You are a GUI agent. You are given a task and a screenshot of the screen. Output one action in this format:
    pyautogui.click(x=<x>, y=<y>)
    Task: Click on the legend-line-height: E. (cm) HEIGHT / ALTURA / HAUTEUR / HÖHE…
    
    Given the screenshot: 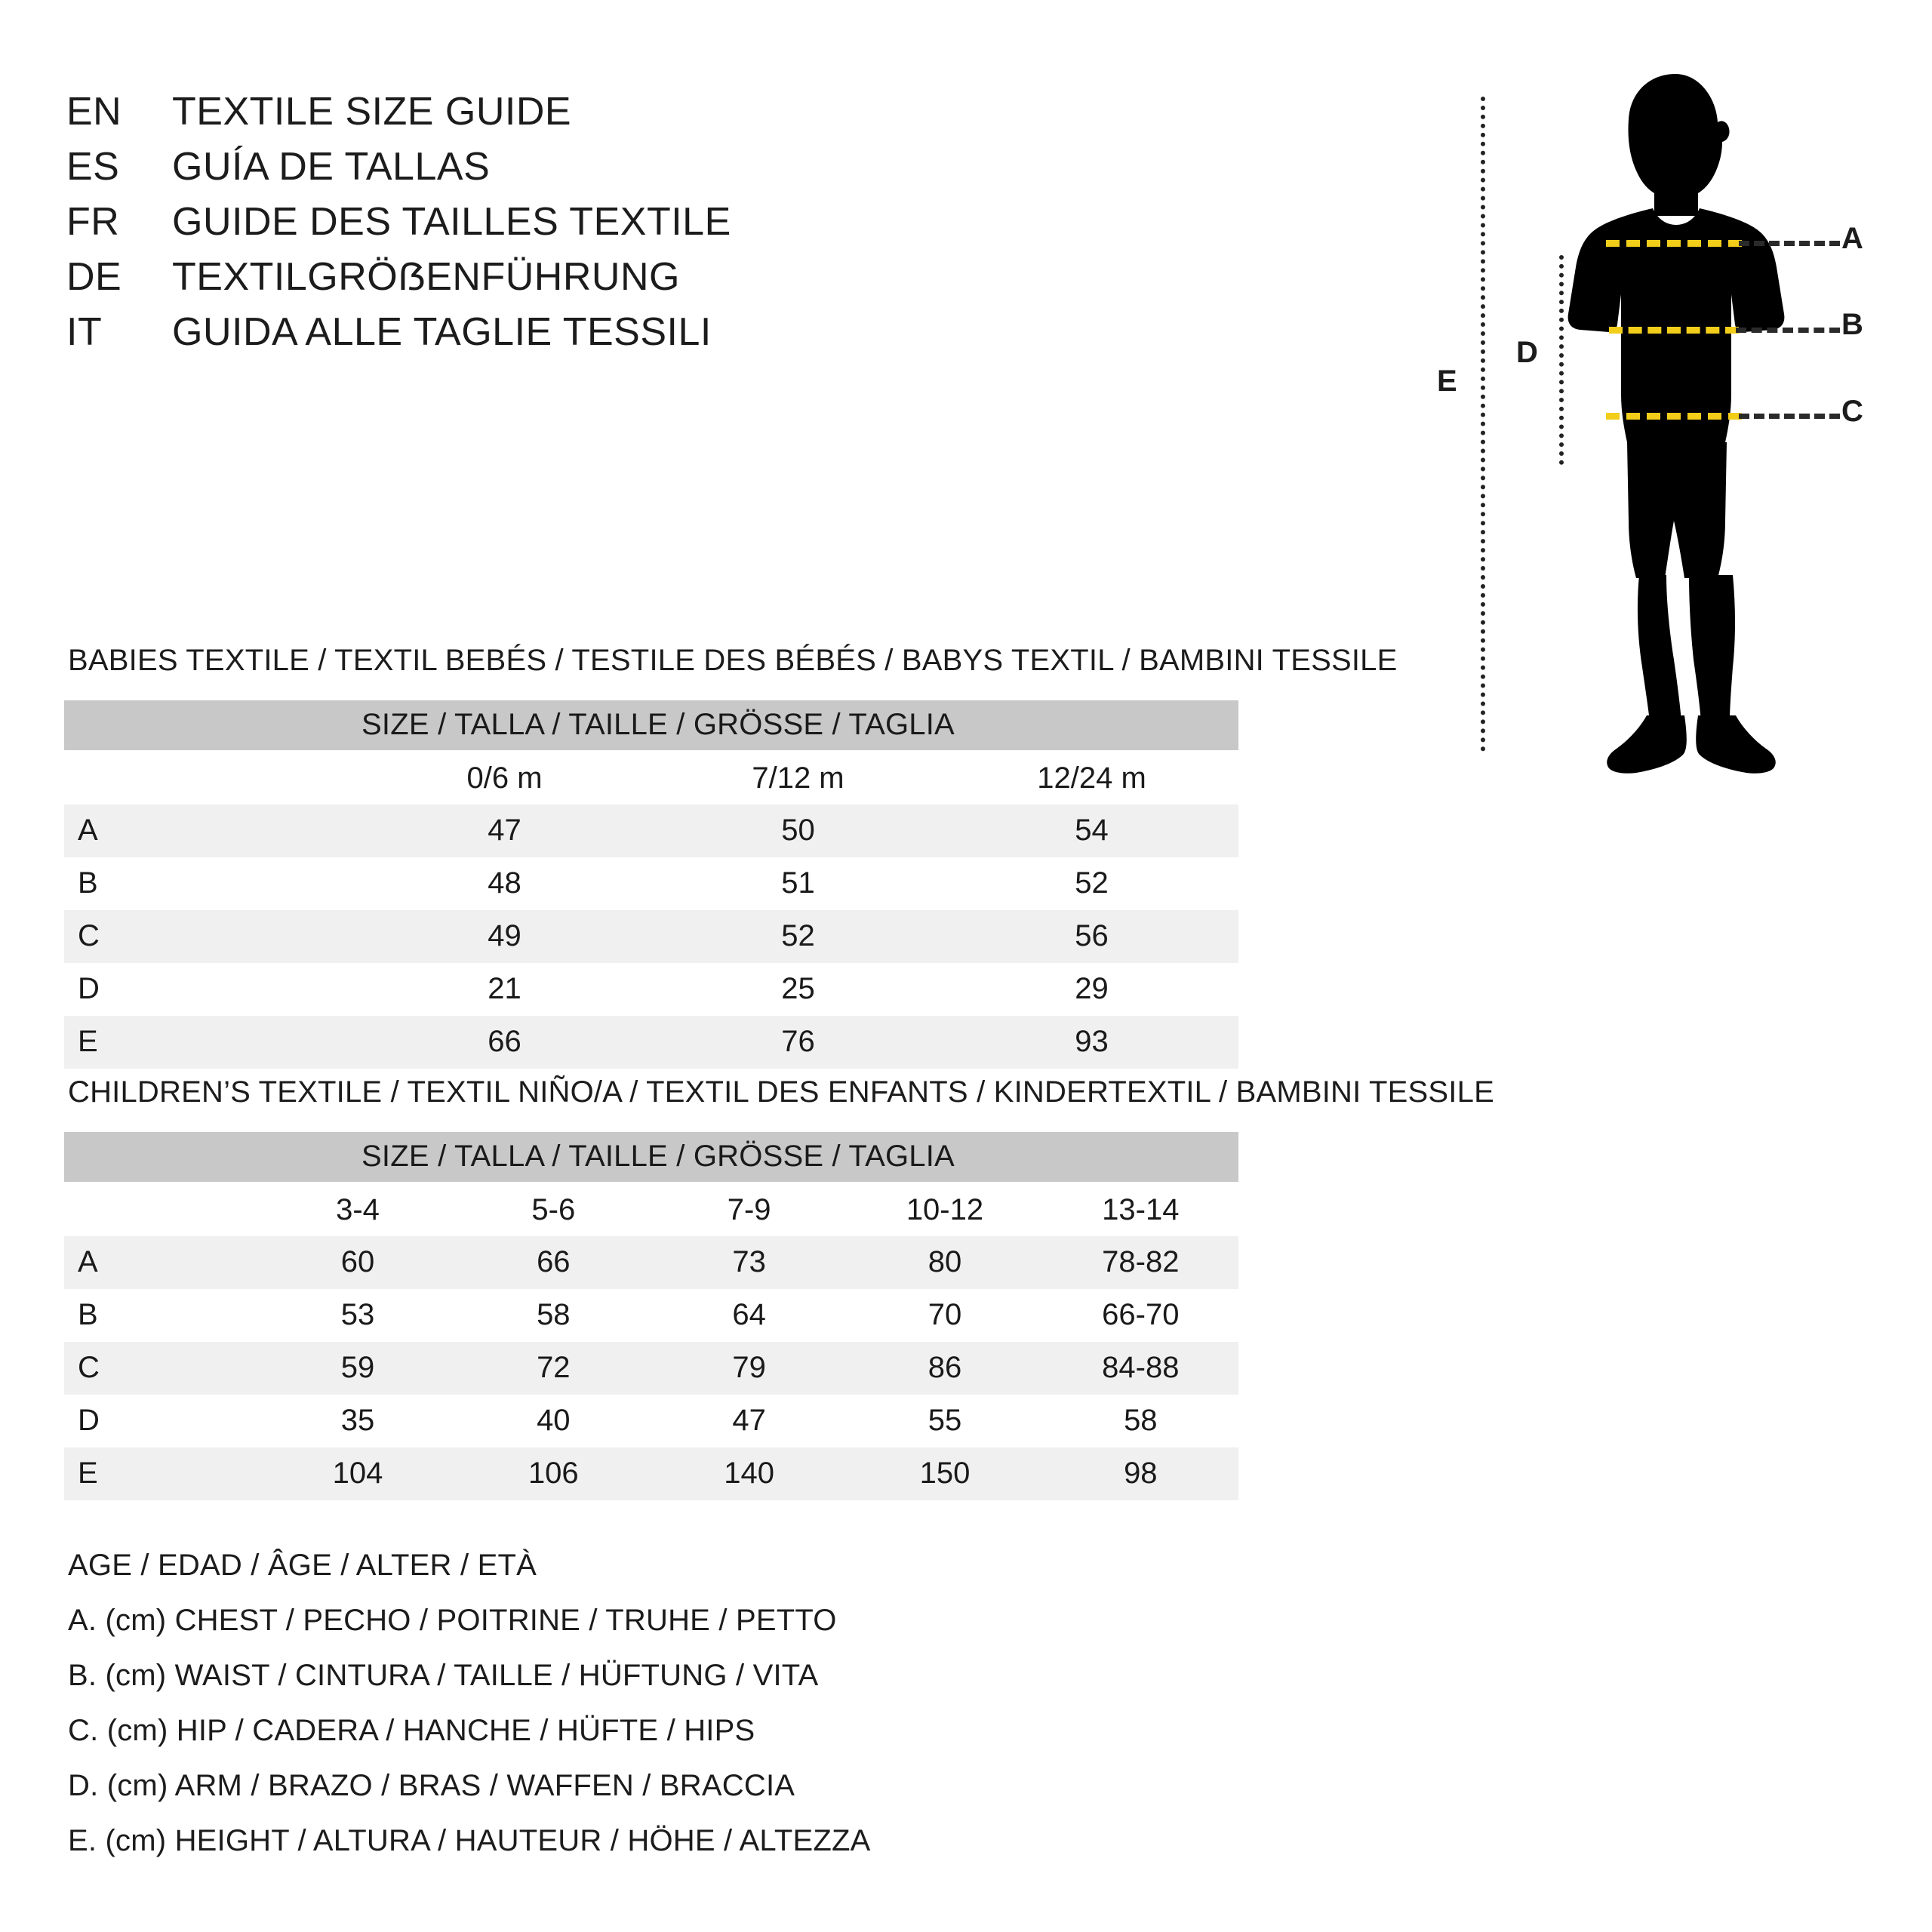 What is the action you would take?
    pyautogui.click(x=469, y=1840)
    